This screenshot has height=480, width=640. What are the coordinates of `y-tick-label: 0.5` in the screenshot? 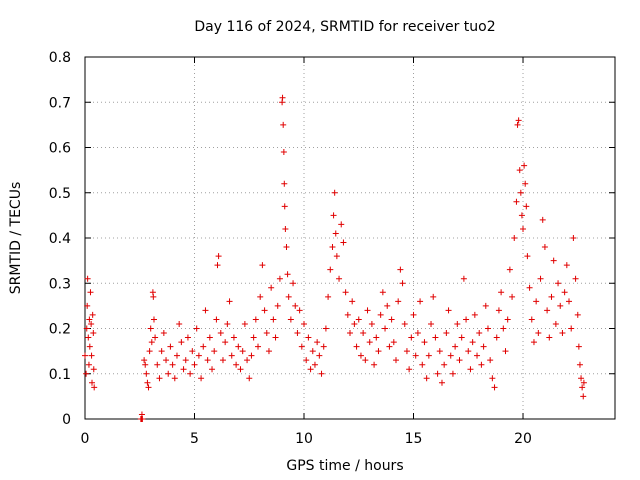 It's located at (60, 194).